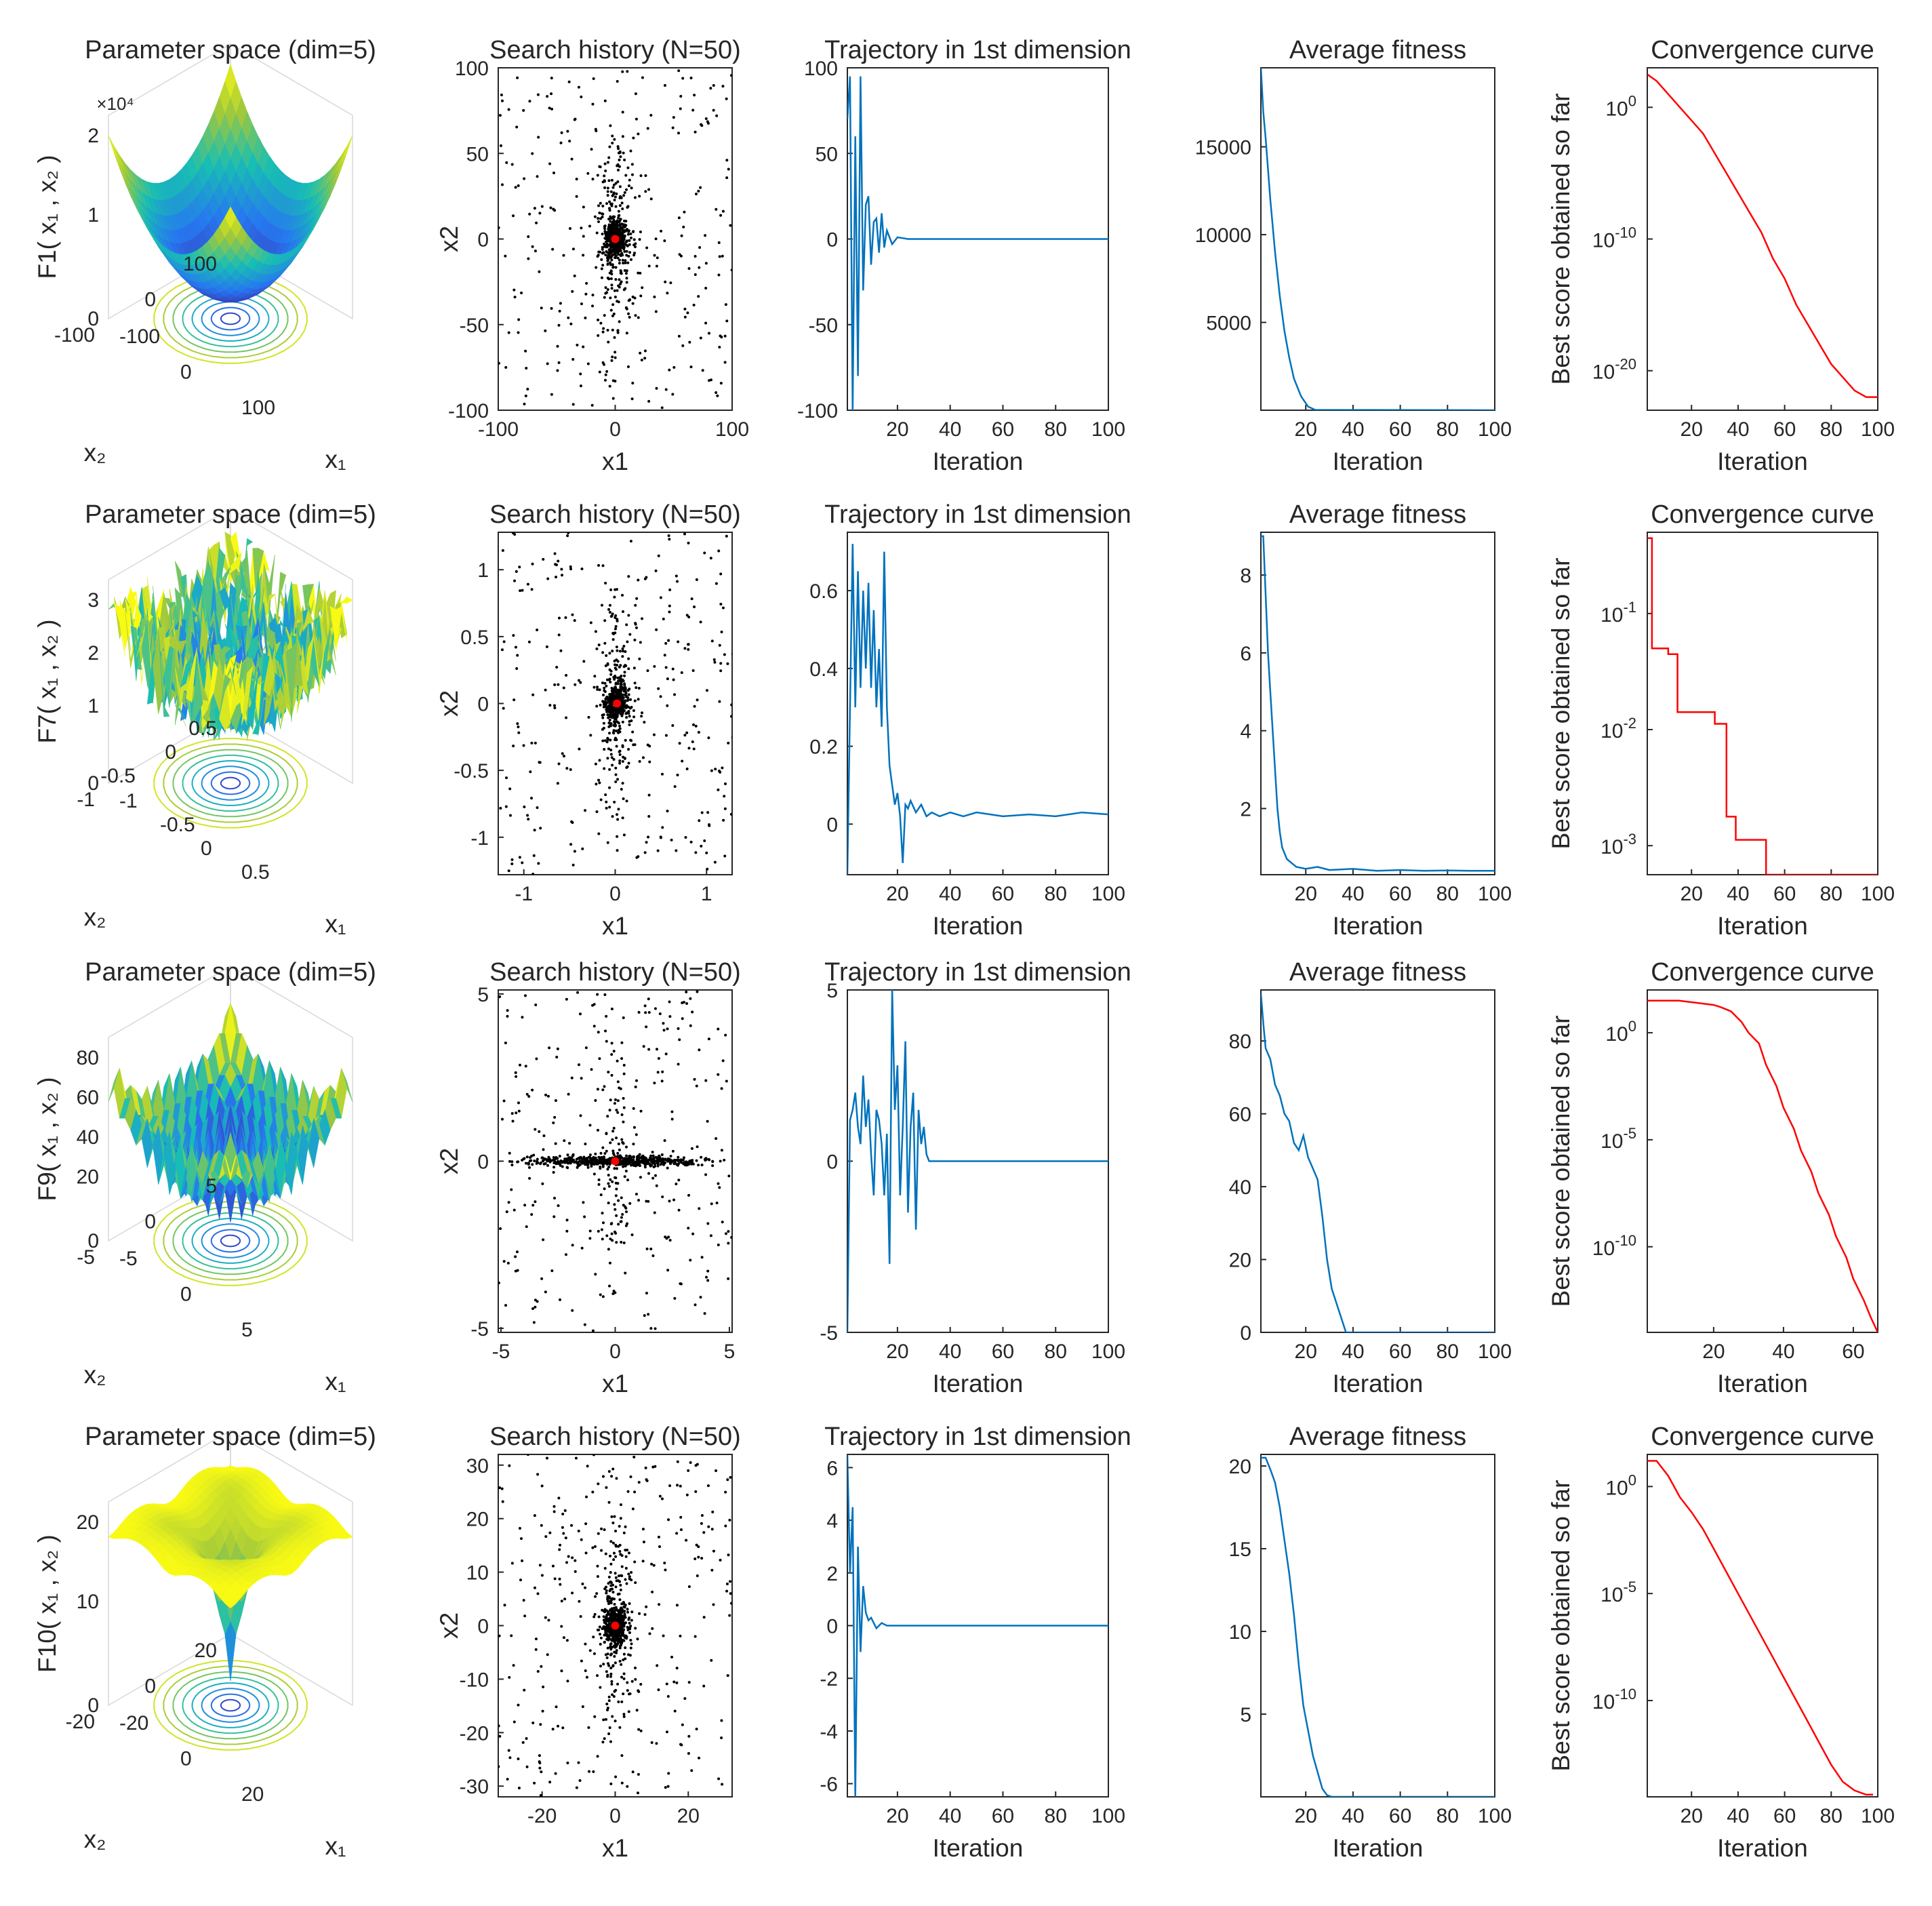  I want to click on y-tick-label: -5, so click(479, 1329).